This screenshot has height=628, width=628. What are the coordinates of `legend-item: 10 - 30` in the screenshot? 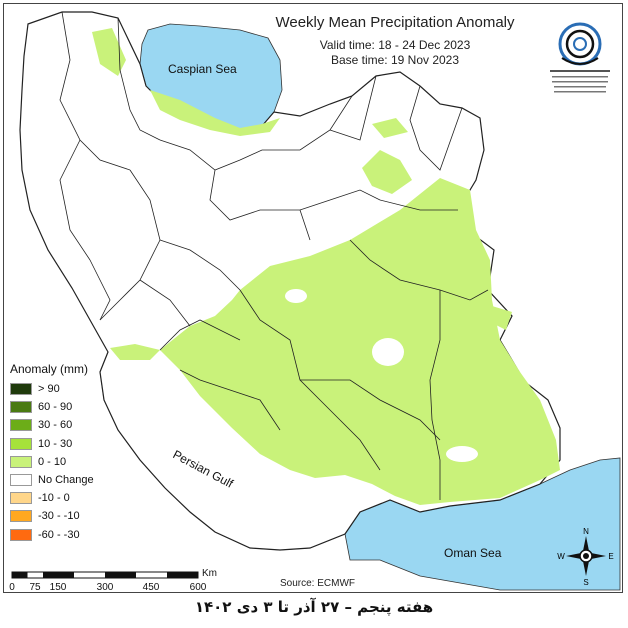 It's located at (62, 444).